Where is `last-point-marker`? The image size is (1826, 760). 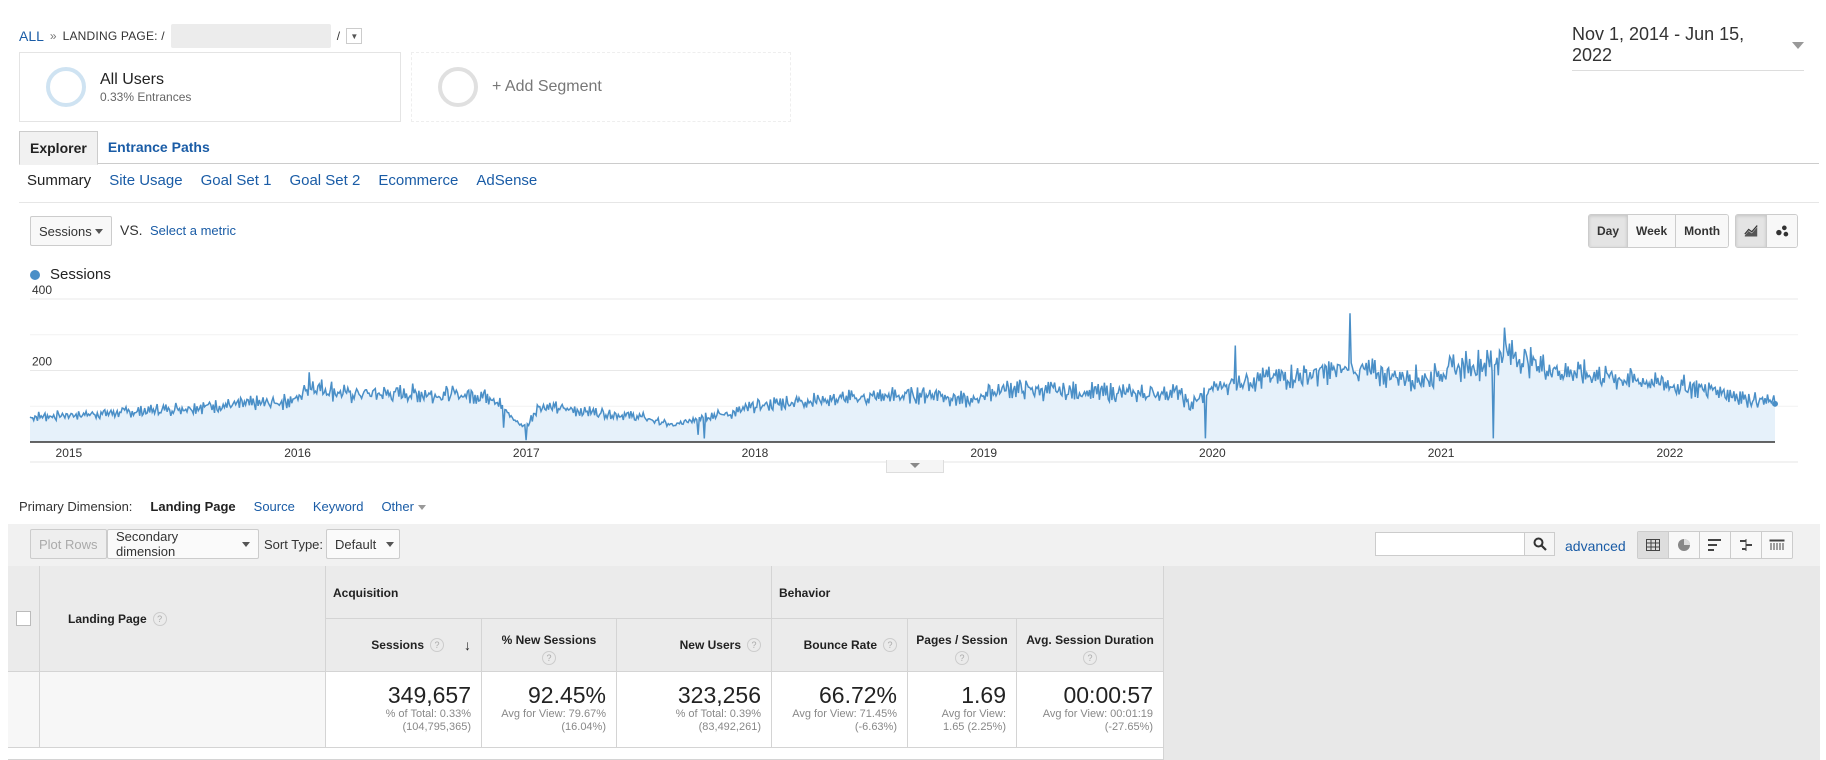 last-point-marker is located at coordinates (1775, 403).